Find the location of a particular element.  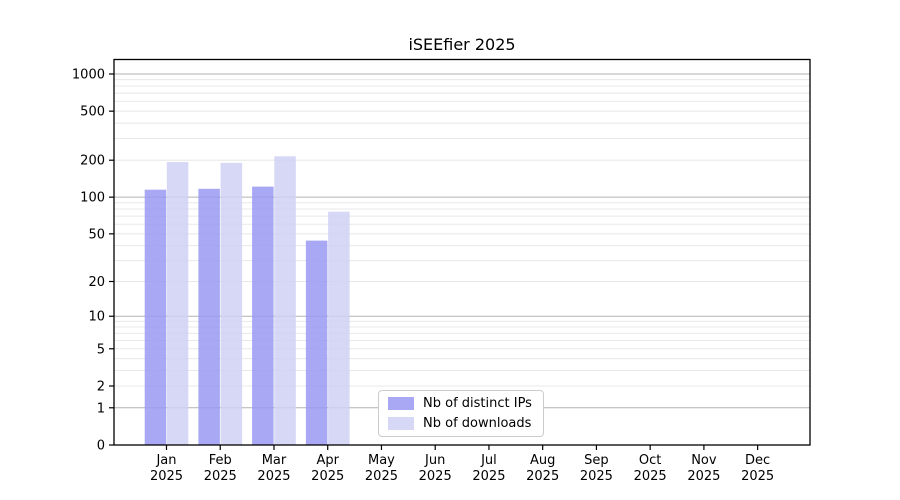

x-tick-label-month: Aug is located at coordinates (542, 460).